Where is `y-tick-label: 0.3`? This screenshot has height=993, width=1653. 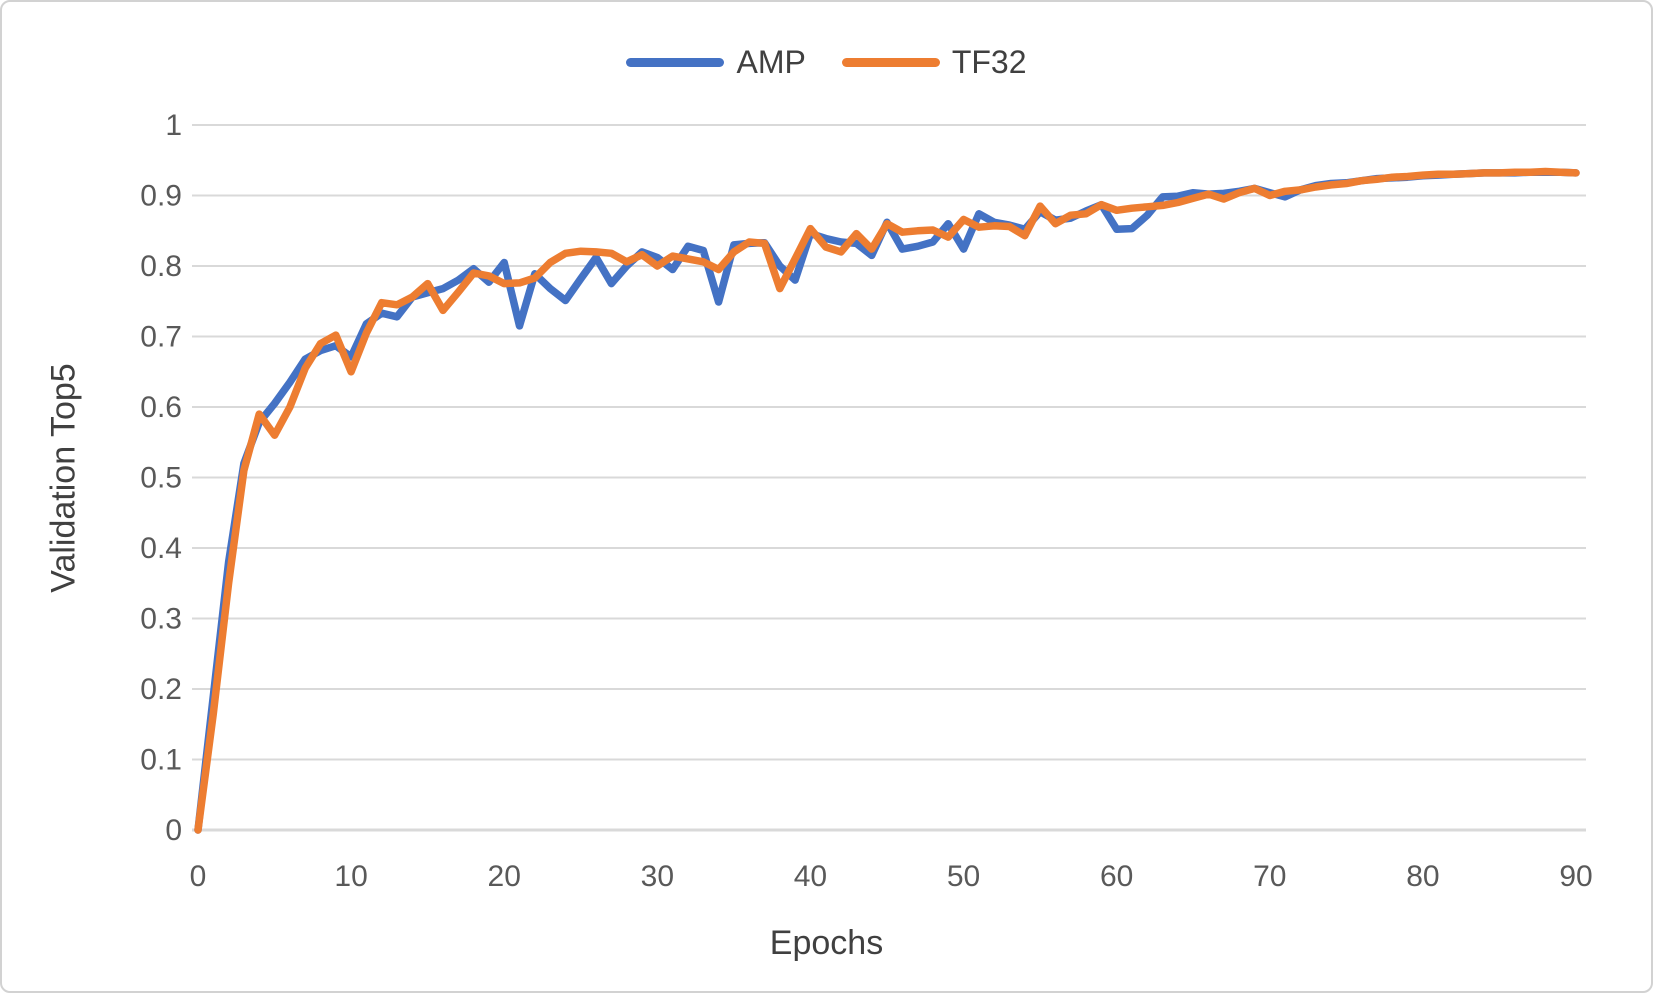 y-tick-label: 0.3 is located at coordinates (161, 619).